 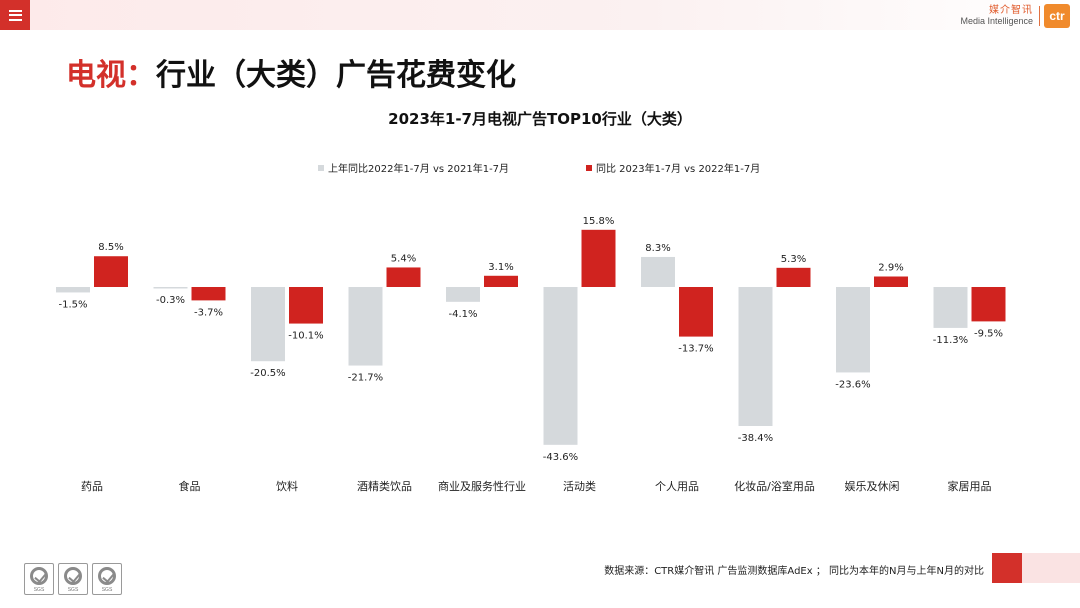 I want to click on ctr-logo: ctr, so click(x=1057, y=16).